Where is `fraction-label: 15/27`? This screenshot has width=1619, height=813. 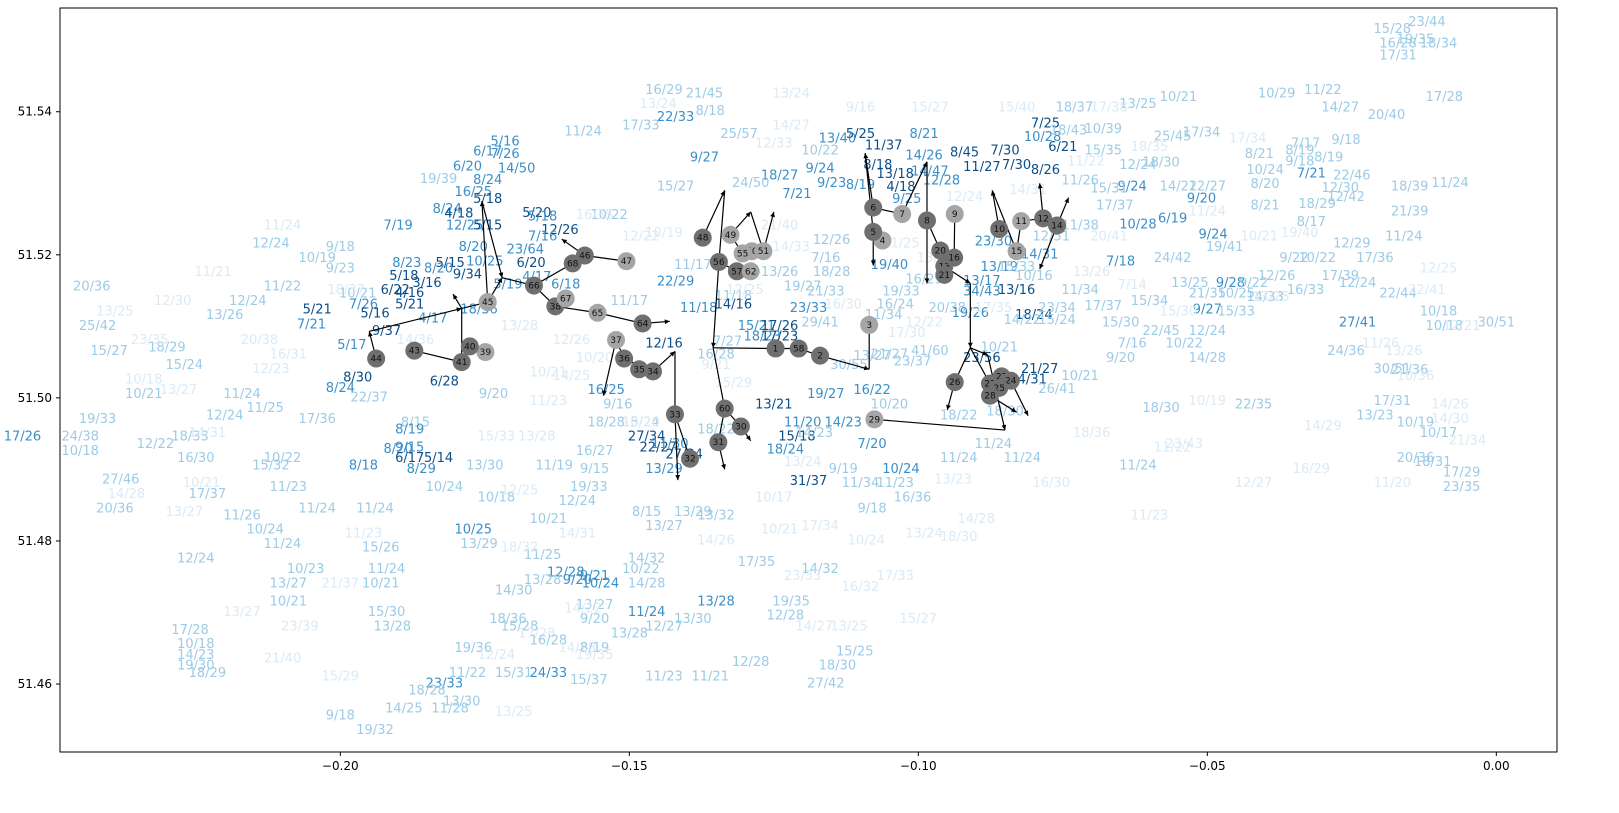
fraction-label: 15/27 is located at coordinates (108, 351).